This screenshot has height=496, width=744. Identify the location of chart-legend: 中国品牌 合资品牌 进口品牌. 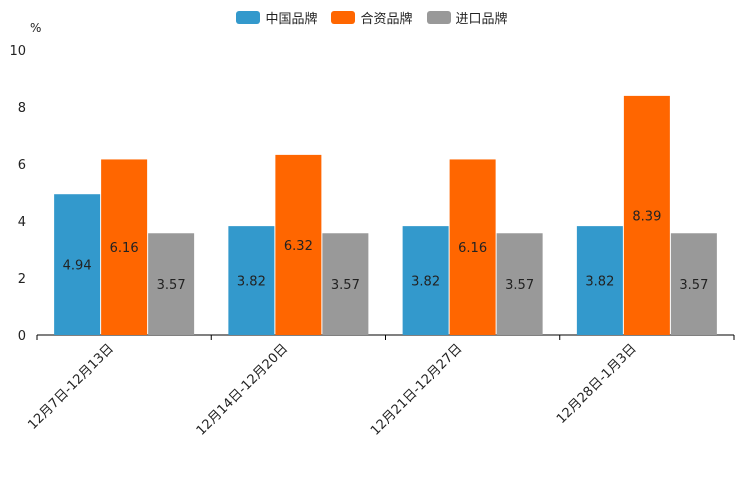
(372, 17).